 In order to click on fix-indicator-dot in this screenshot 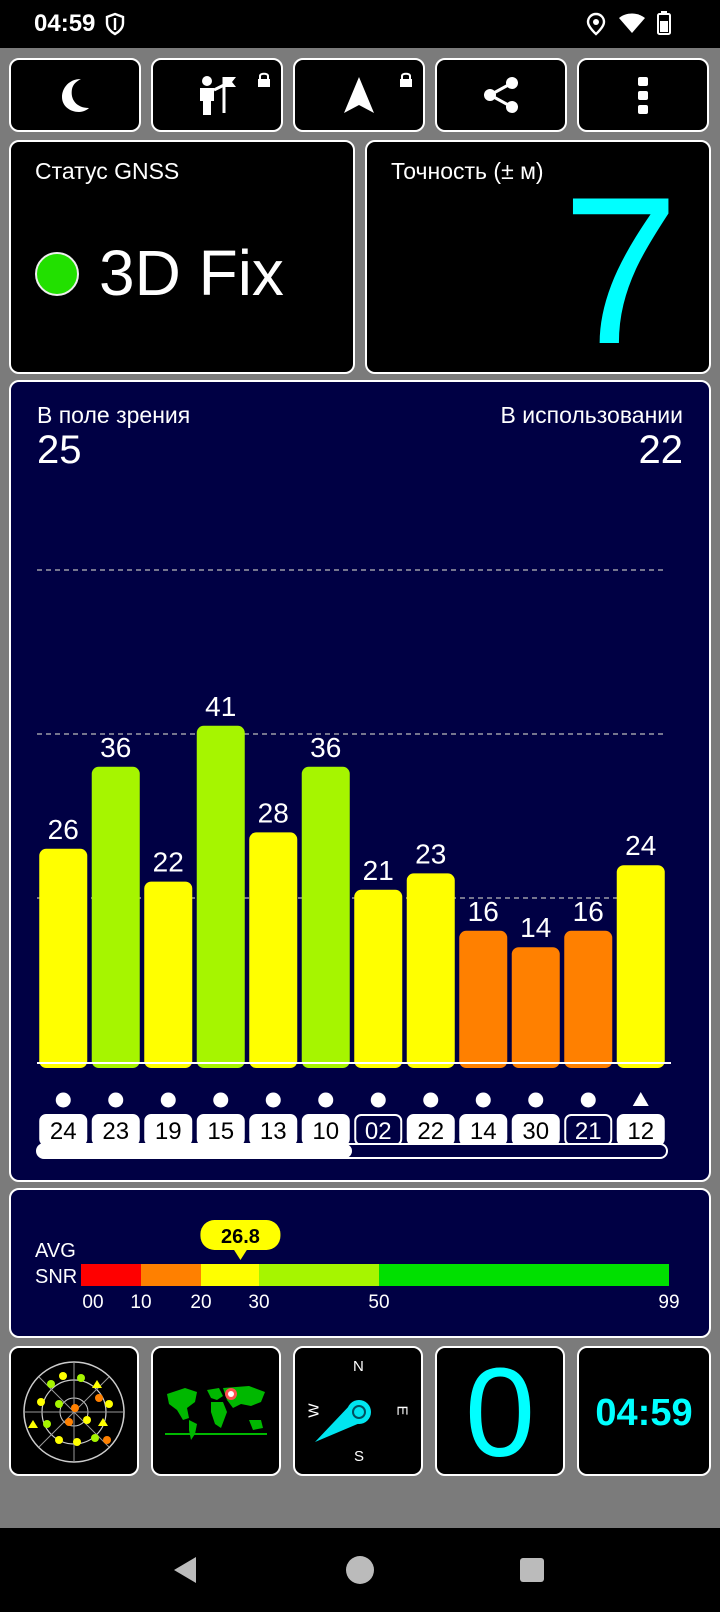, I will do `click(57, 274)`.